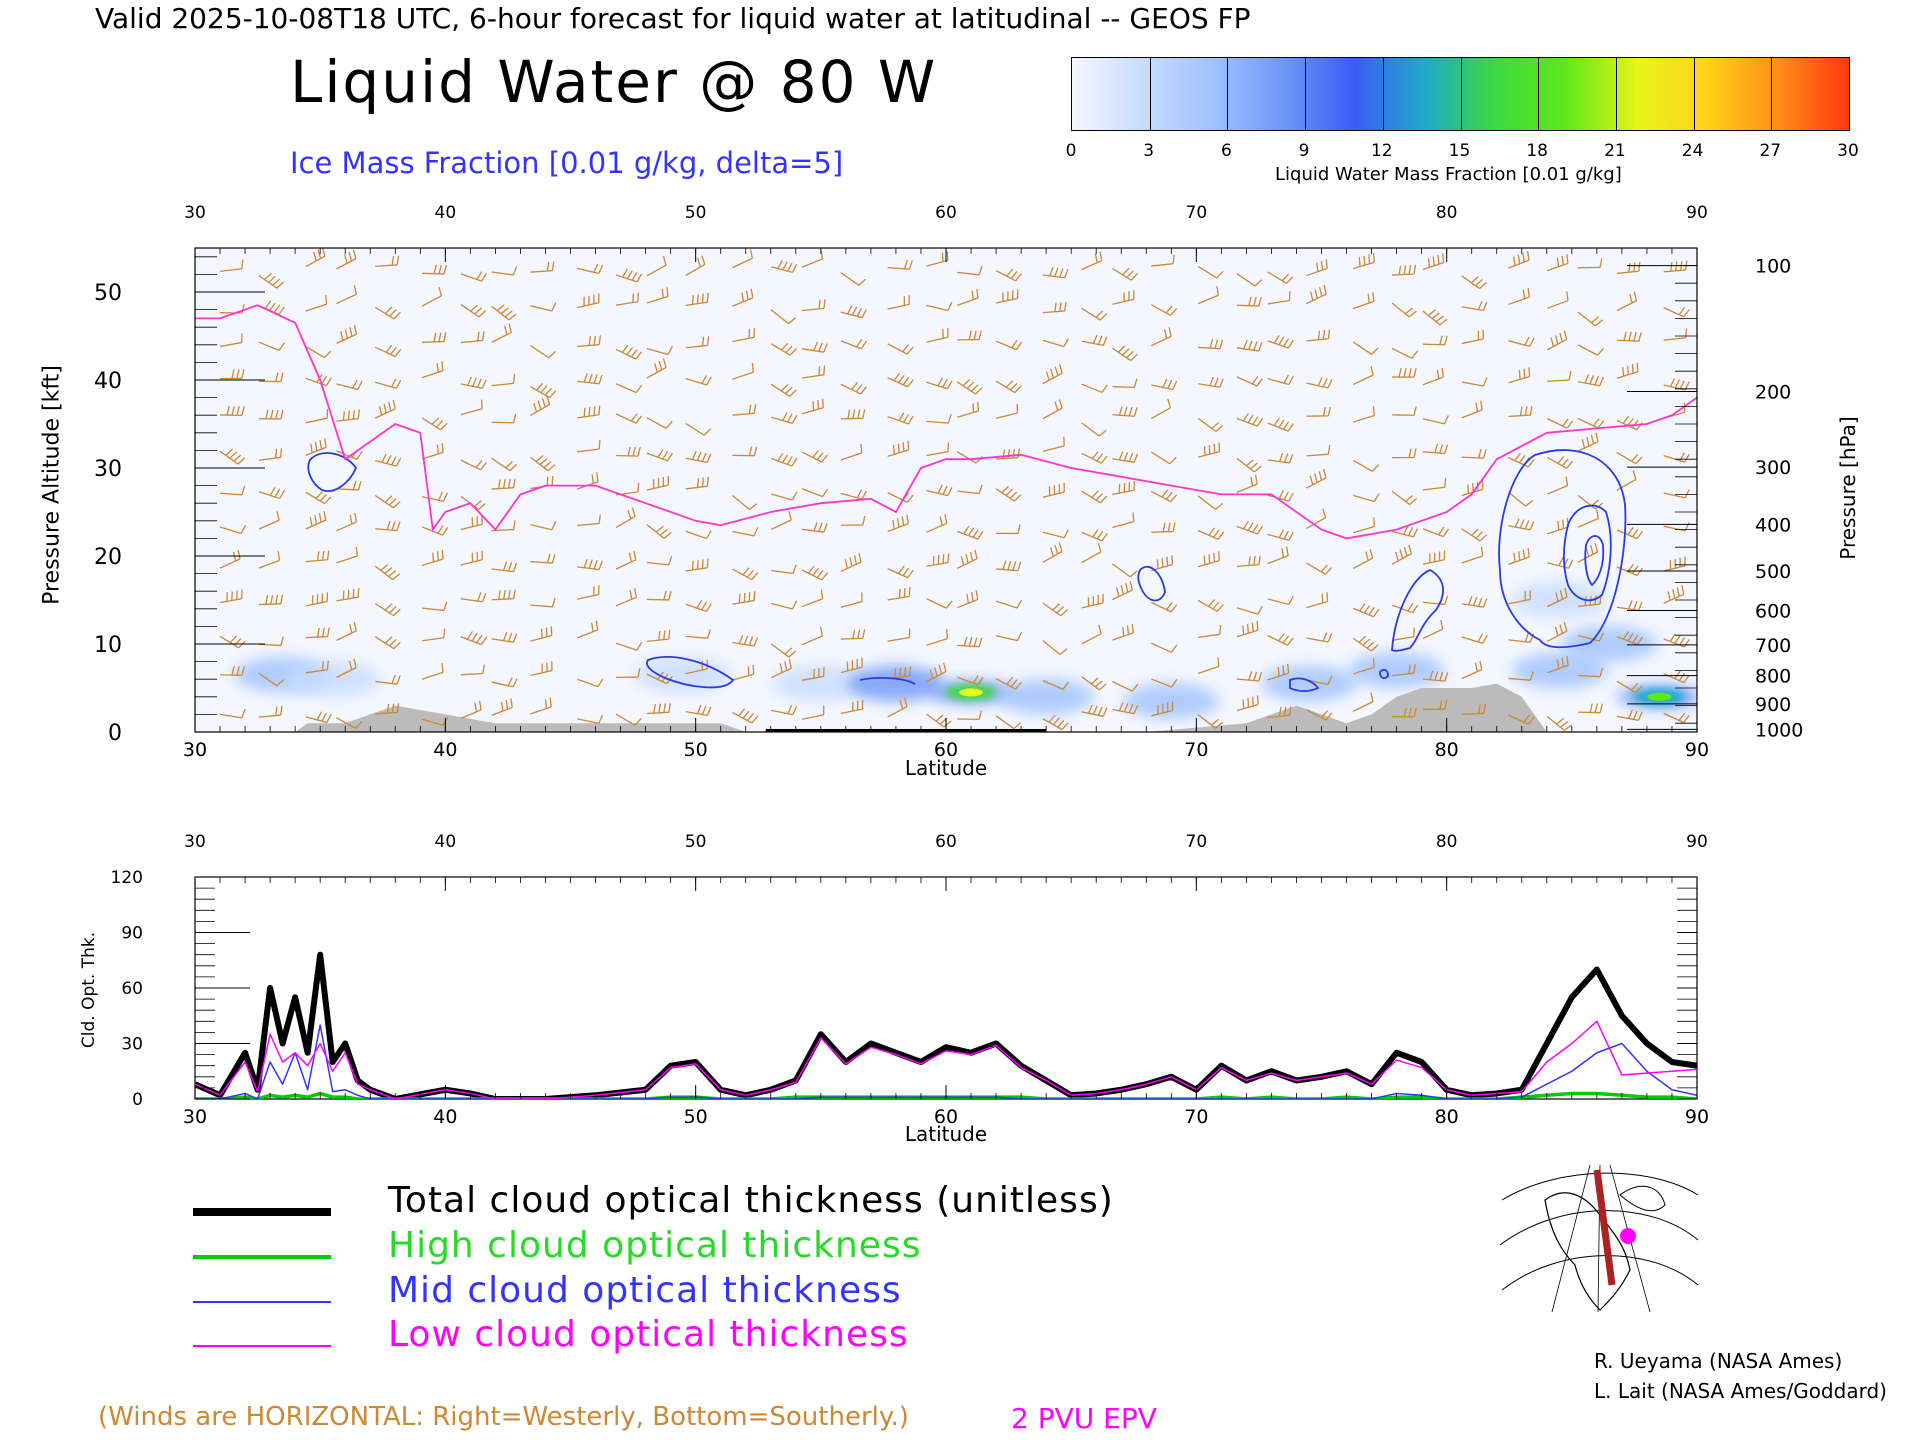  What do you see at coordinates (1149, 151) in the screenshot?
I see `colorbar-tick-label: 3` at bounding box center [1149, 151].